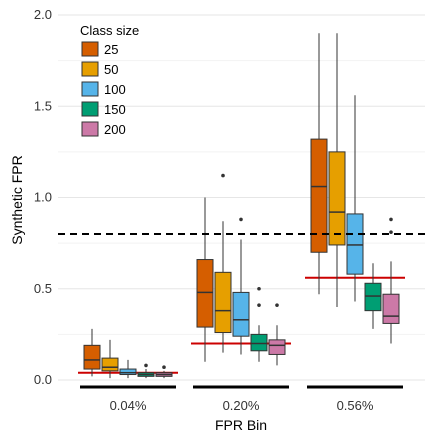 The image size is (427, 436). What do you see at coordinates (355, 405) in the screenshot?
I see `x-tick-label: 0.56%` at bounding box center [355, 405].